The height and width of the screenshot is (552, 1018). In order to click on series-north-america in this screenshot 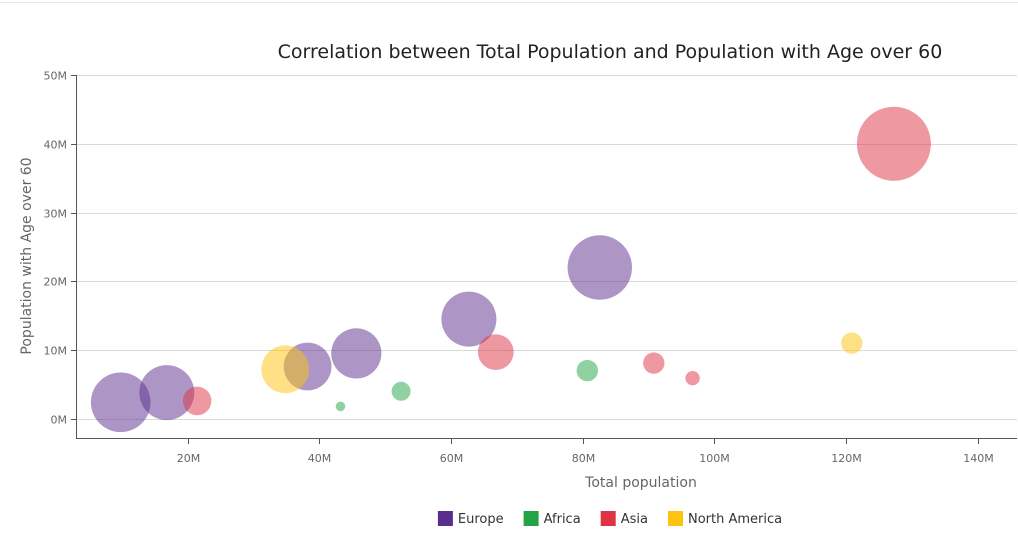, I will do `click(562, 363)`.